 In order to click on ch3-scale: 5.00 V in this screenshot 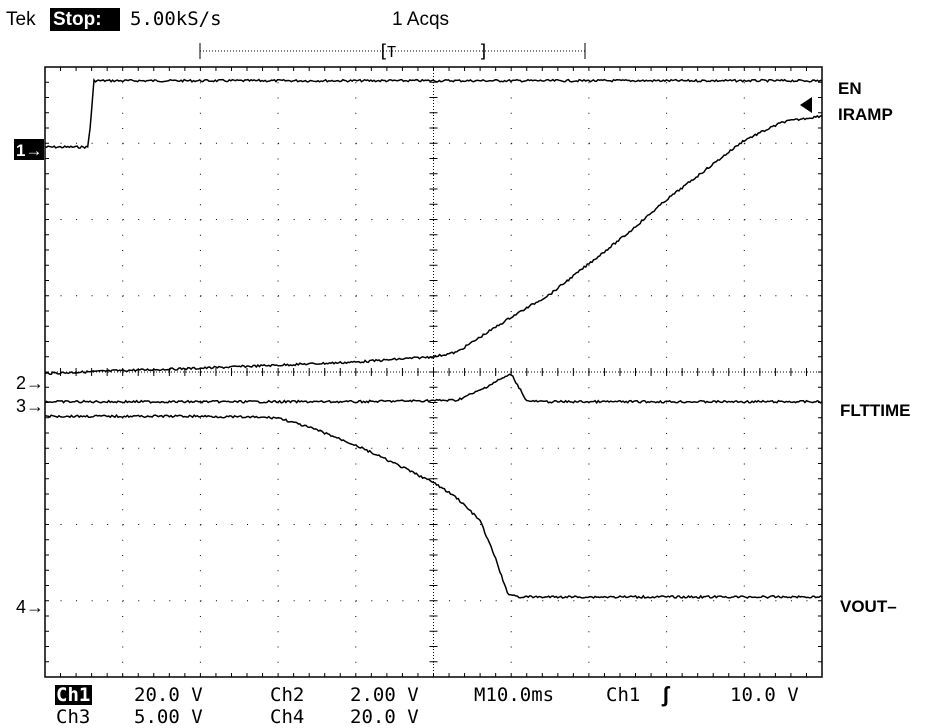, I will do `click(168, 717)`.